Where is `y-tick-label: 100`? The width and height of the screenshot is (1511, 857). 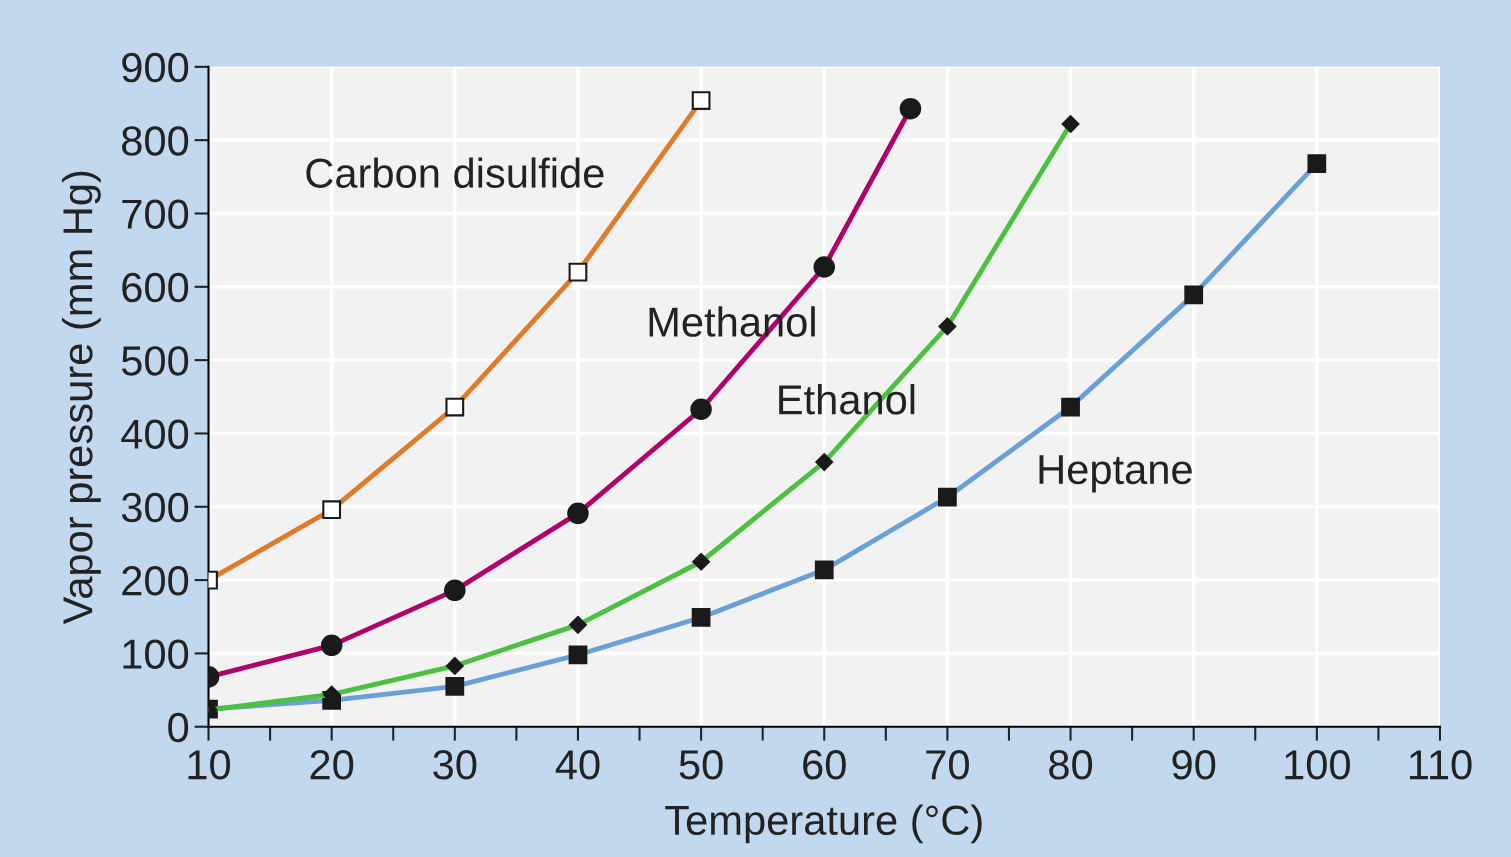 y-tick-label: 100 is located at coordinates (156, 654).